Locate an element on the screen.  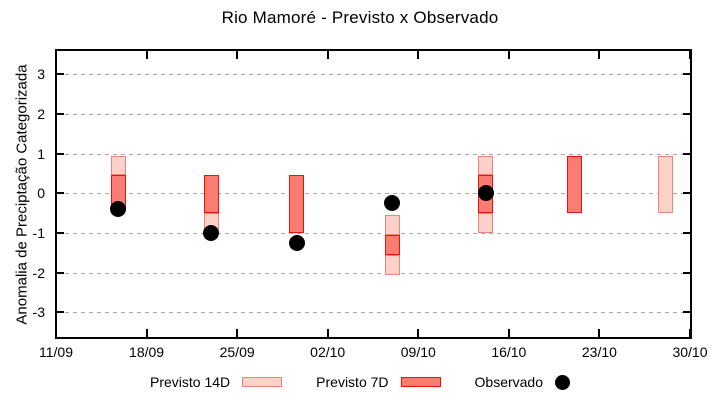
y-tick-label: 1 is located at coordinates (41, 153).